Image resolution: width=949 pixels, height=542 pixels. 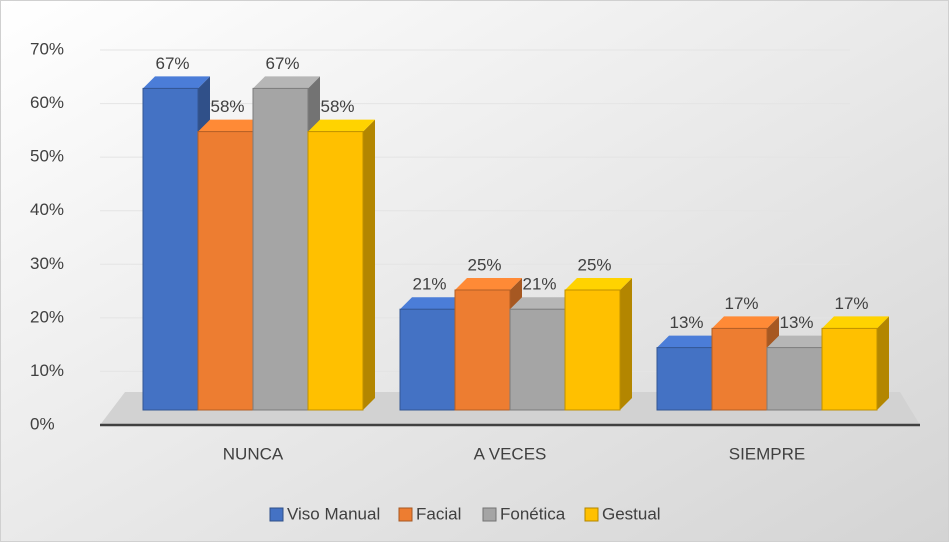 I want to click on x-tick-label: A VECES, so click(x=510, y=453).